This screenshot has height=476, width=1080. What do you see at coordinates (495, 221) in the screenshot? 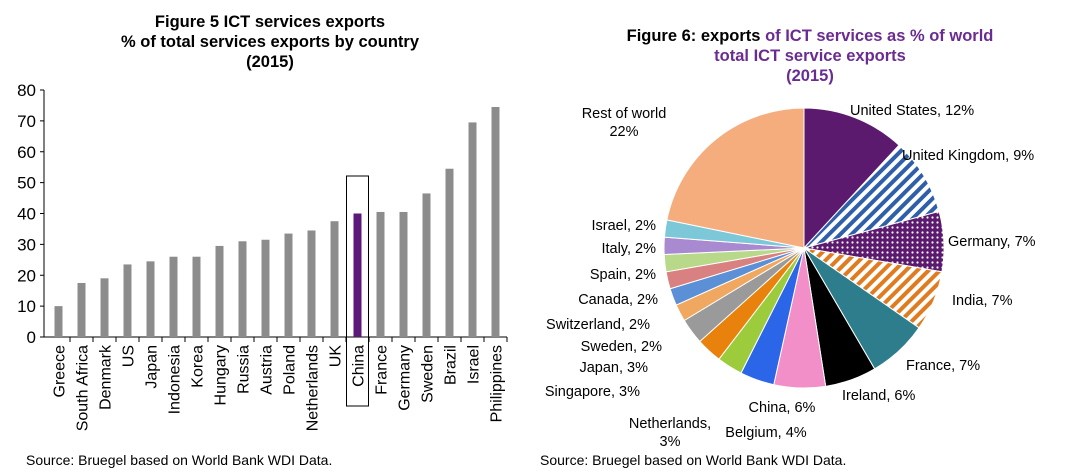
I see `bar-philippines` at bounding box center [495, 221].